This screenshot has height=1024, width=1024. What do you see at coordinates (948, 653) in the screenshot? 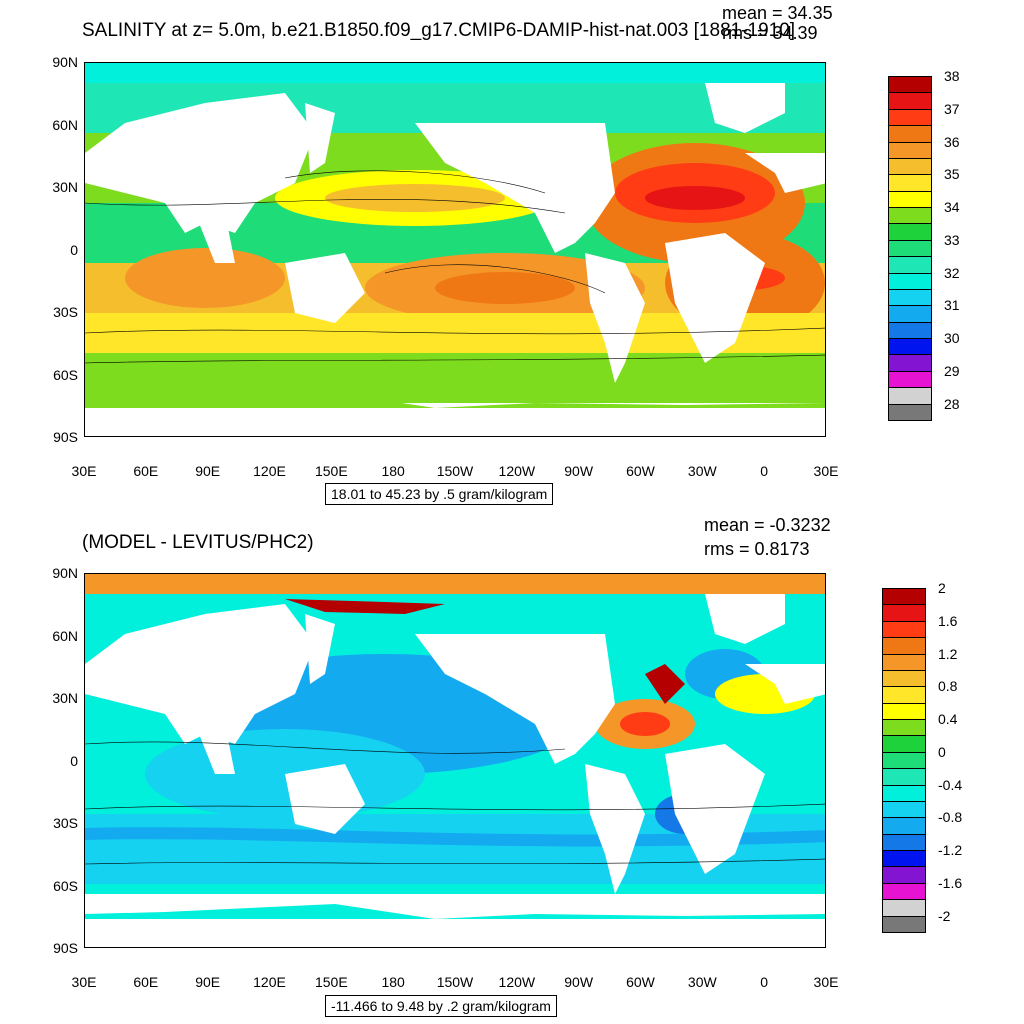
I see `colorbar-label: 1.2` at bounding box center [948, 653].